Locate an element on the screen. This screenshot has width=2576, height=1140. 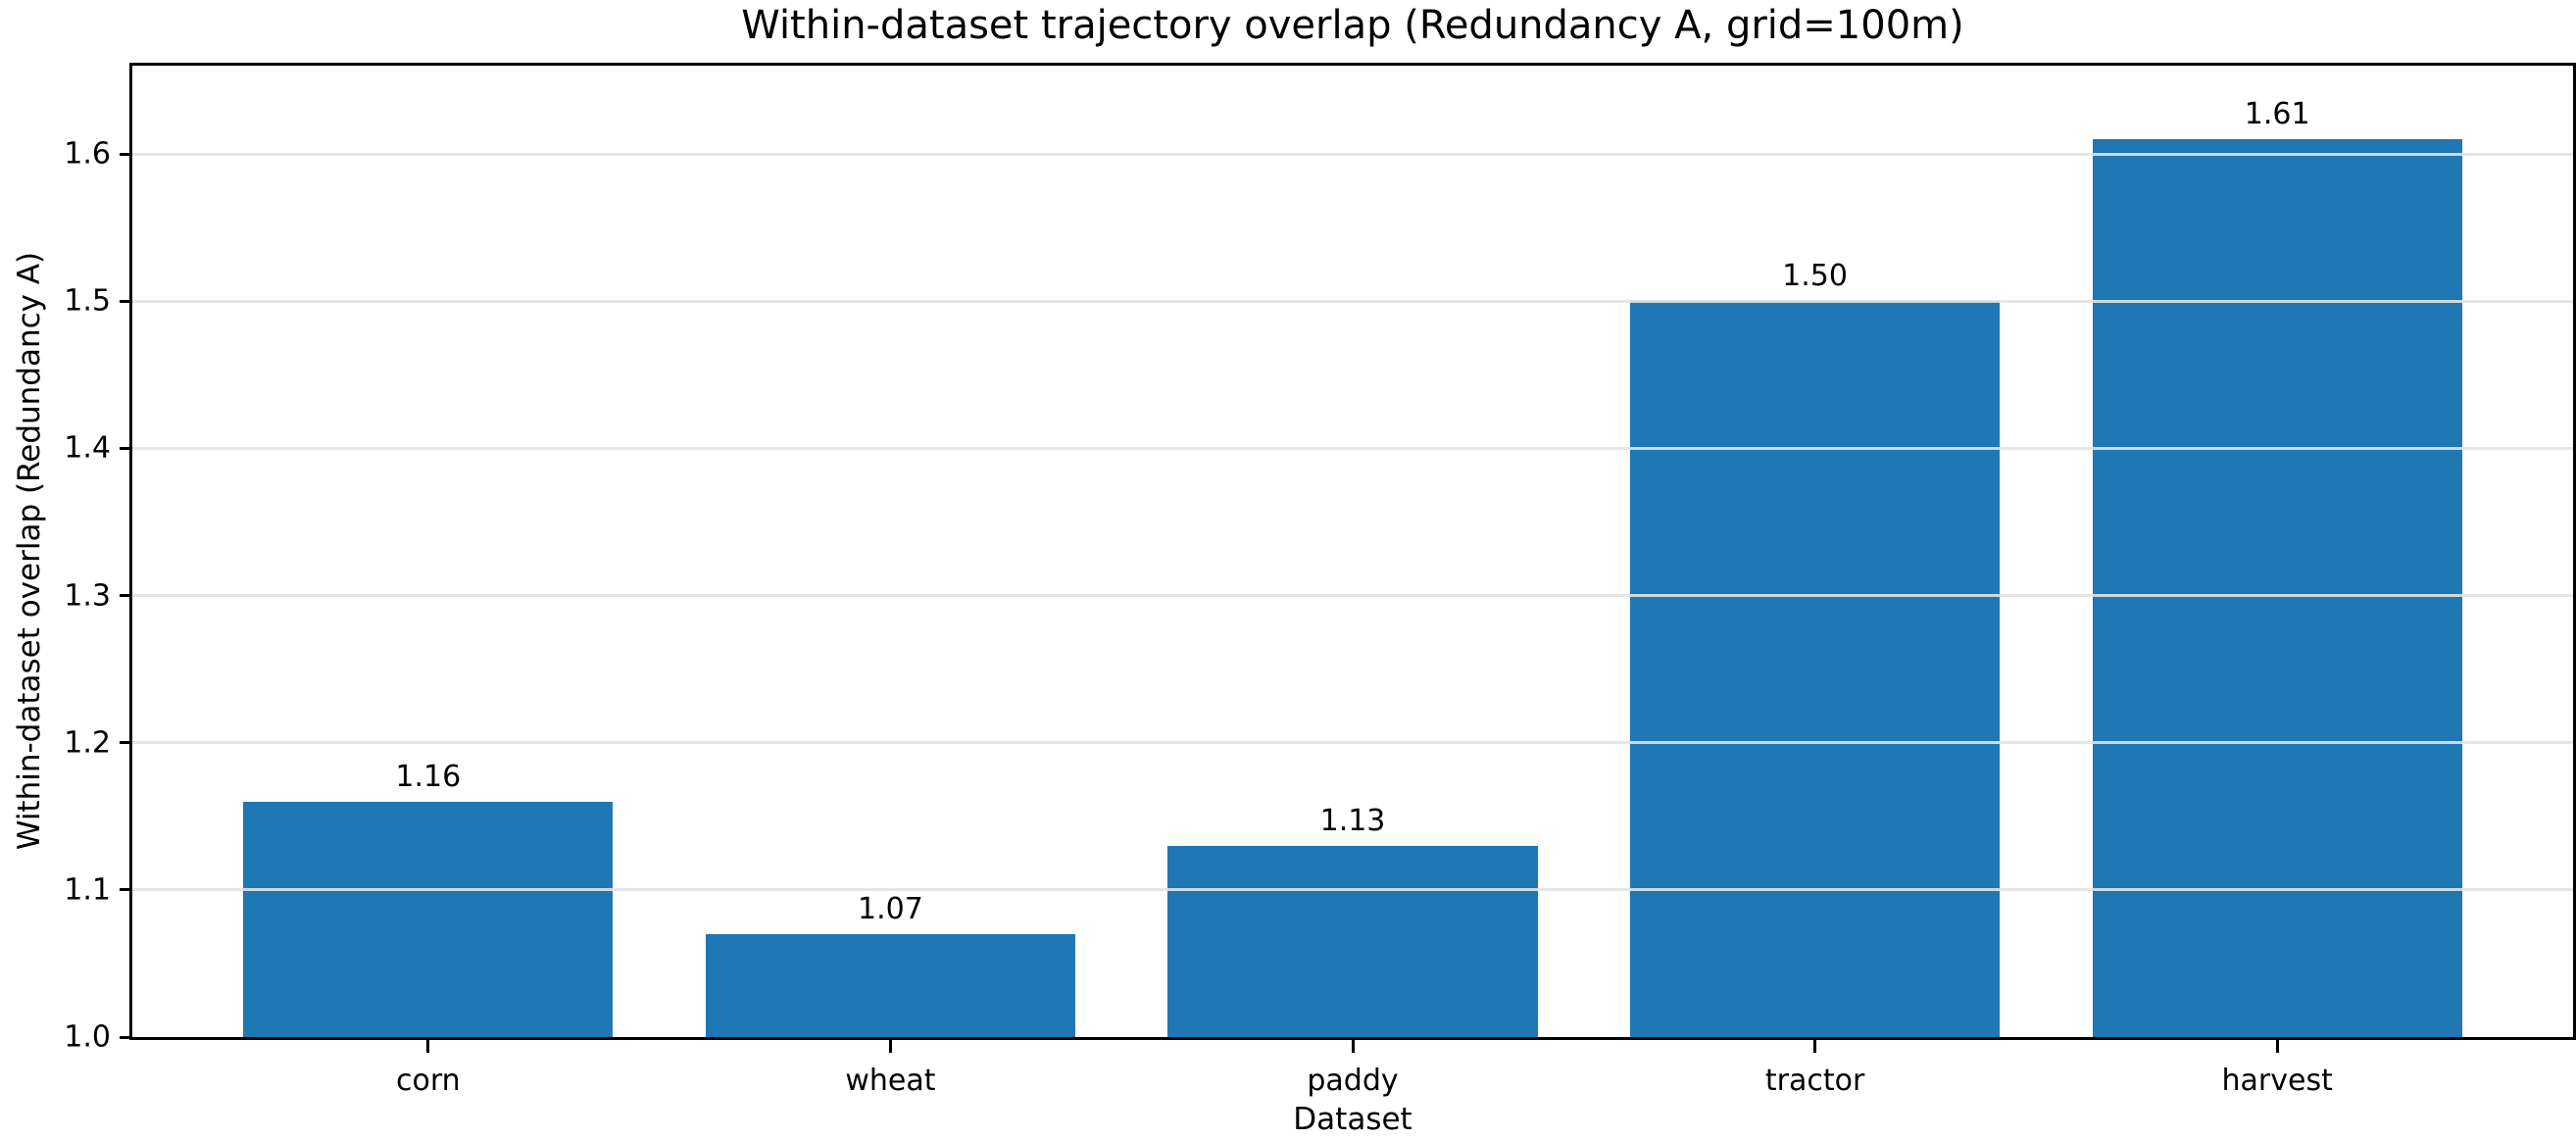
x-axis-label: Dataset is located at coordinates (1352, 1119).